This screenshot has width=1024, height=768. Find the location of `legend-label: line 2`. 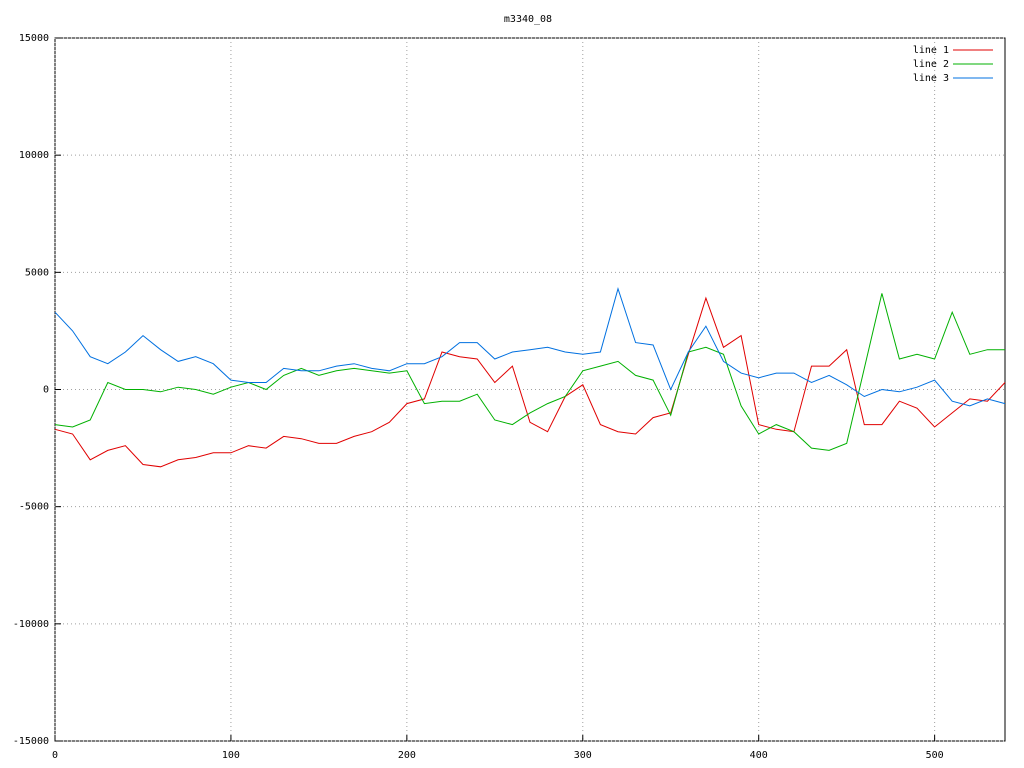

legend-label: line 2 is located at coordinates (931, 64).